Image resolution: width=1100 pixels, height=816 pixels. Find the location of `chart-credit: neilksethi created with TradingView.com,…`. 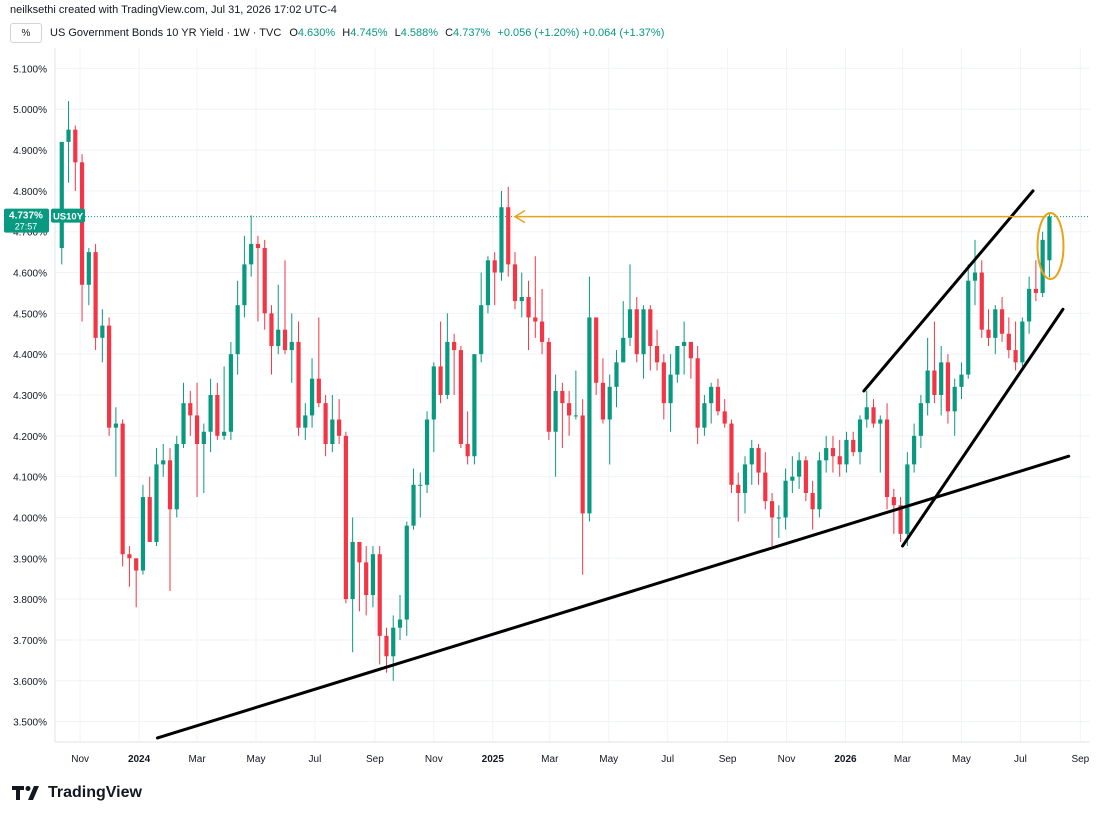

chart-credit: neilksethi created with TradingView.com,… is located at coordinates (173, 10).